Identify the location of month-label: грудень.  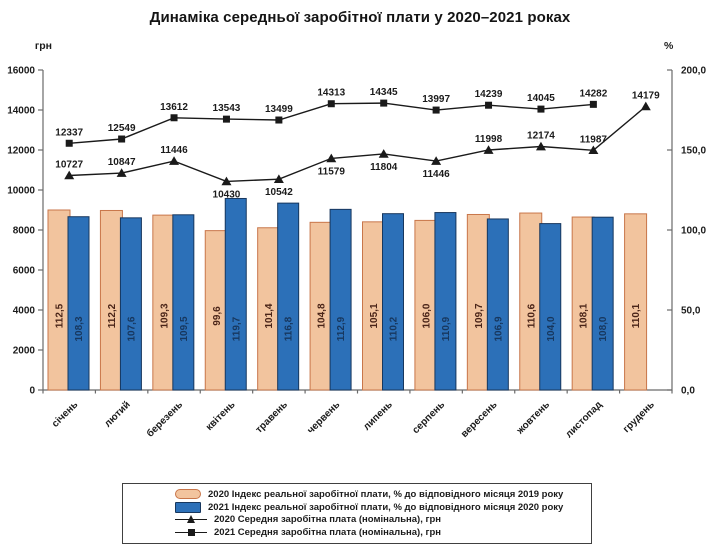
(639, 417).